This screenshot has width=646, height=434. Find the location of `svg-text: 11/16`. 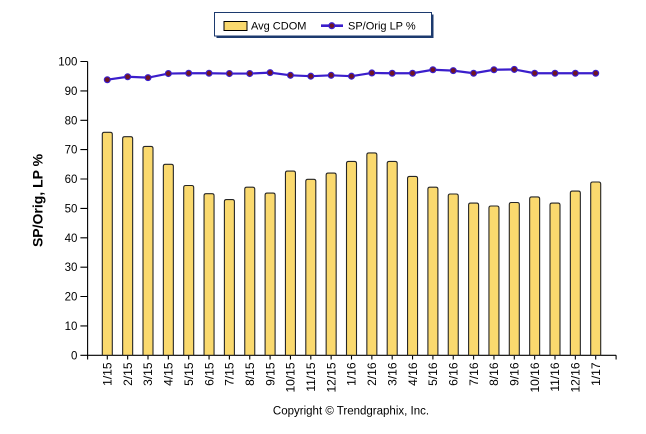

svg-text: 11/16 is located at coordinates (555, 376).